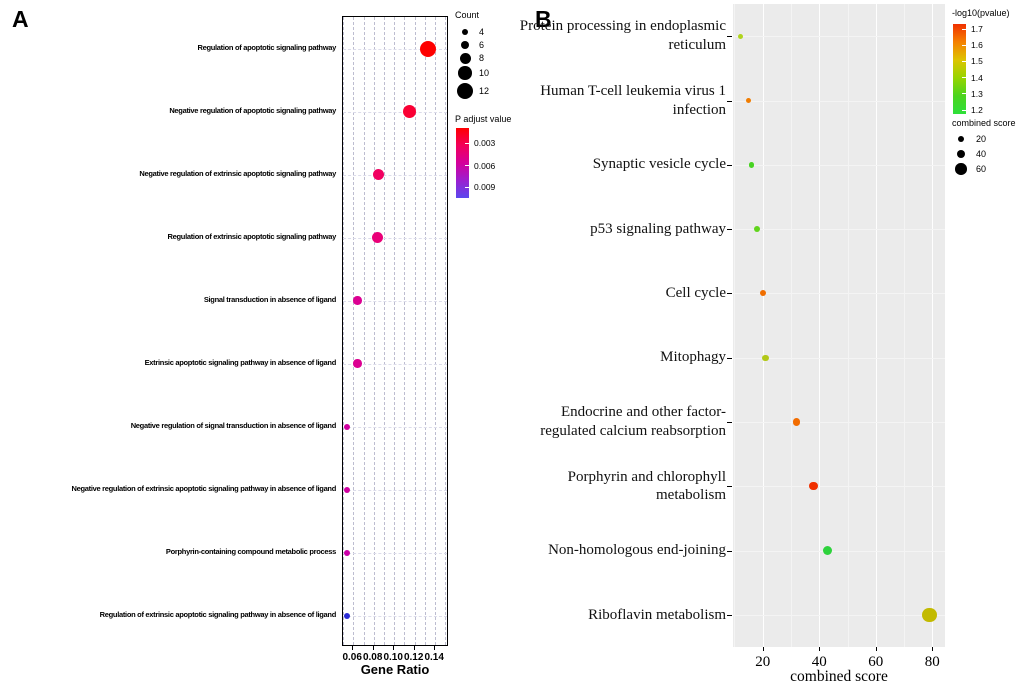 Image resolution: width=1020 pixels, height=687 pixels. What do you see at coordinates (483, 119) in the screenshot?
I see `p-adjust-legend-title: P adjust value` at bounding box center [483, 119].